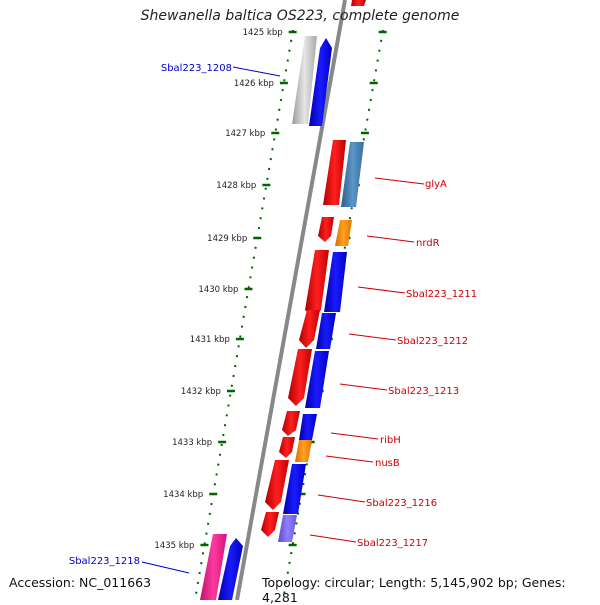 This screenshot has width=600, height=605. What do you see at coordinates (392, 543) in the screenshot?
I see `right-label-sbal1217: Sbal223_1217` at bounding box center [392, 543].